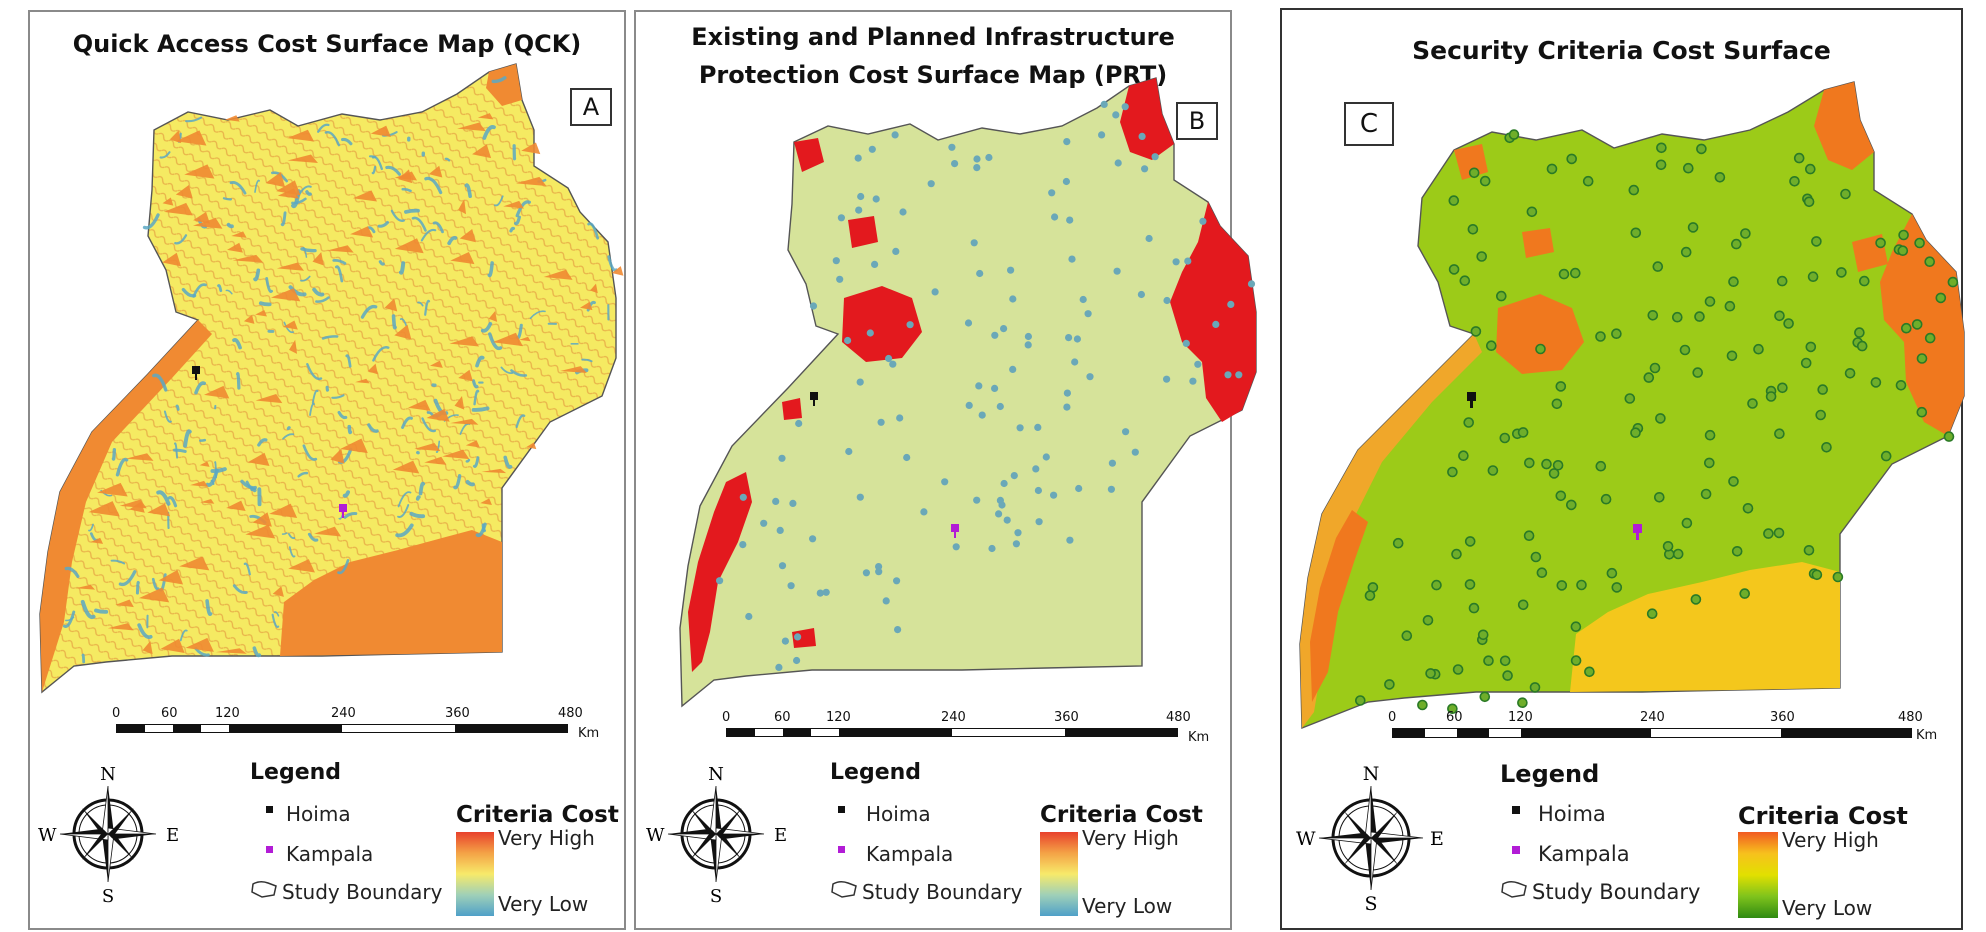 The height and width of the screenshot is (932, 1986). Describe the element at coordinates (1520, 717) in the screenshot. I see `scale-tick: 120` at that location.